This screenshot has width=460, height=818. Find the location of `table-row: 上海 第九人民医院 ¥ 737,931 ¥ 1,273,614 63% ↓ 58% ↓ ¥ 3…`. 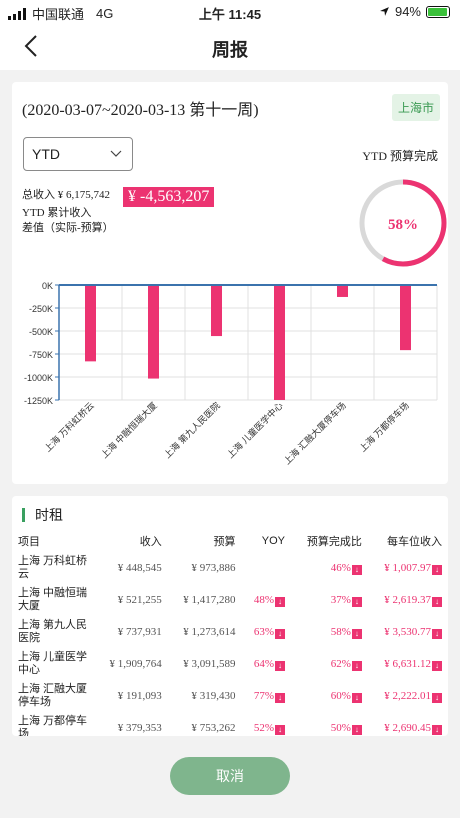

table-row: 上海 第九人民医院 ¥ 737,931 ¥ 1,273,614 63% ↓ 58% ↓ ¥ 3… is located at coordinates (230, 632).